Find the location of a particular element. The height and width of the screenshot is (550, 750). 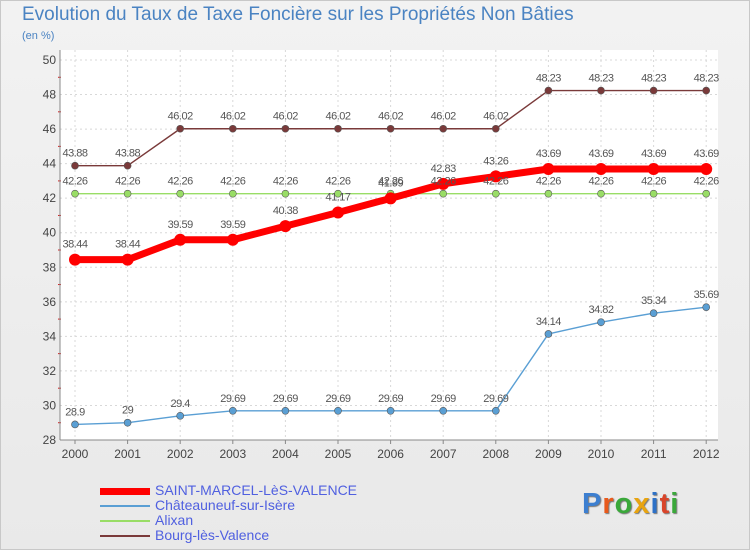

data-label: 29.4 is located at coordinates (180, 404).